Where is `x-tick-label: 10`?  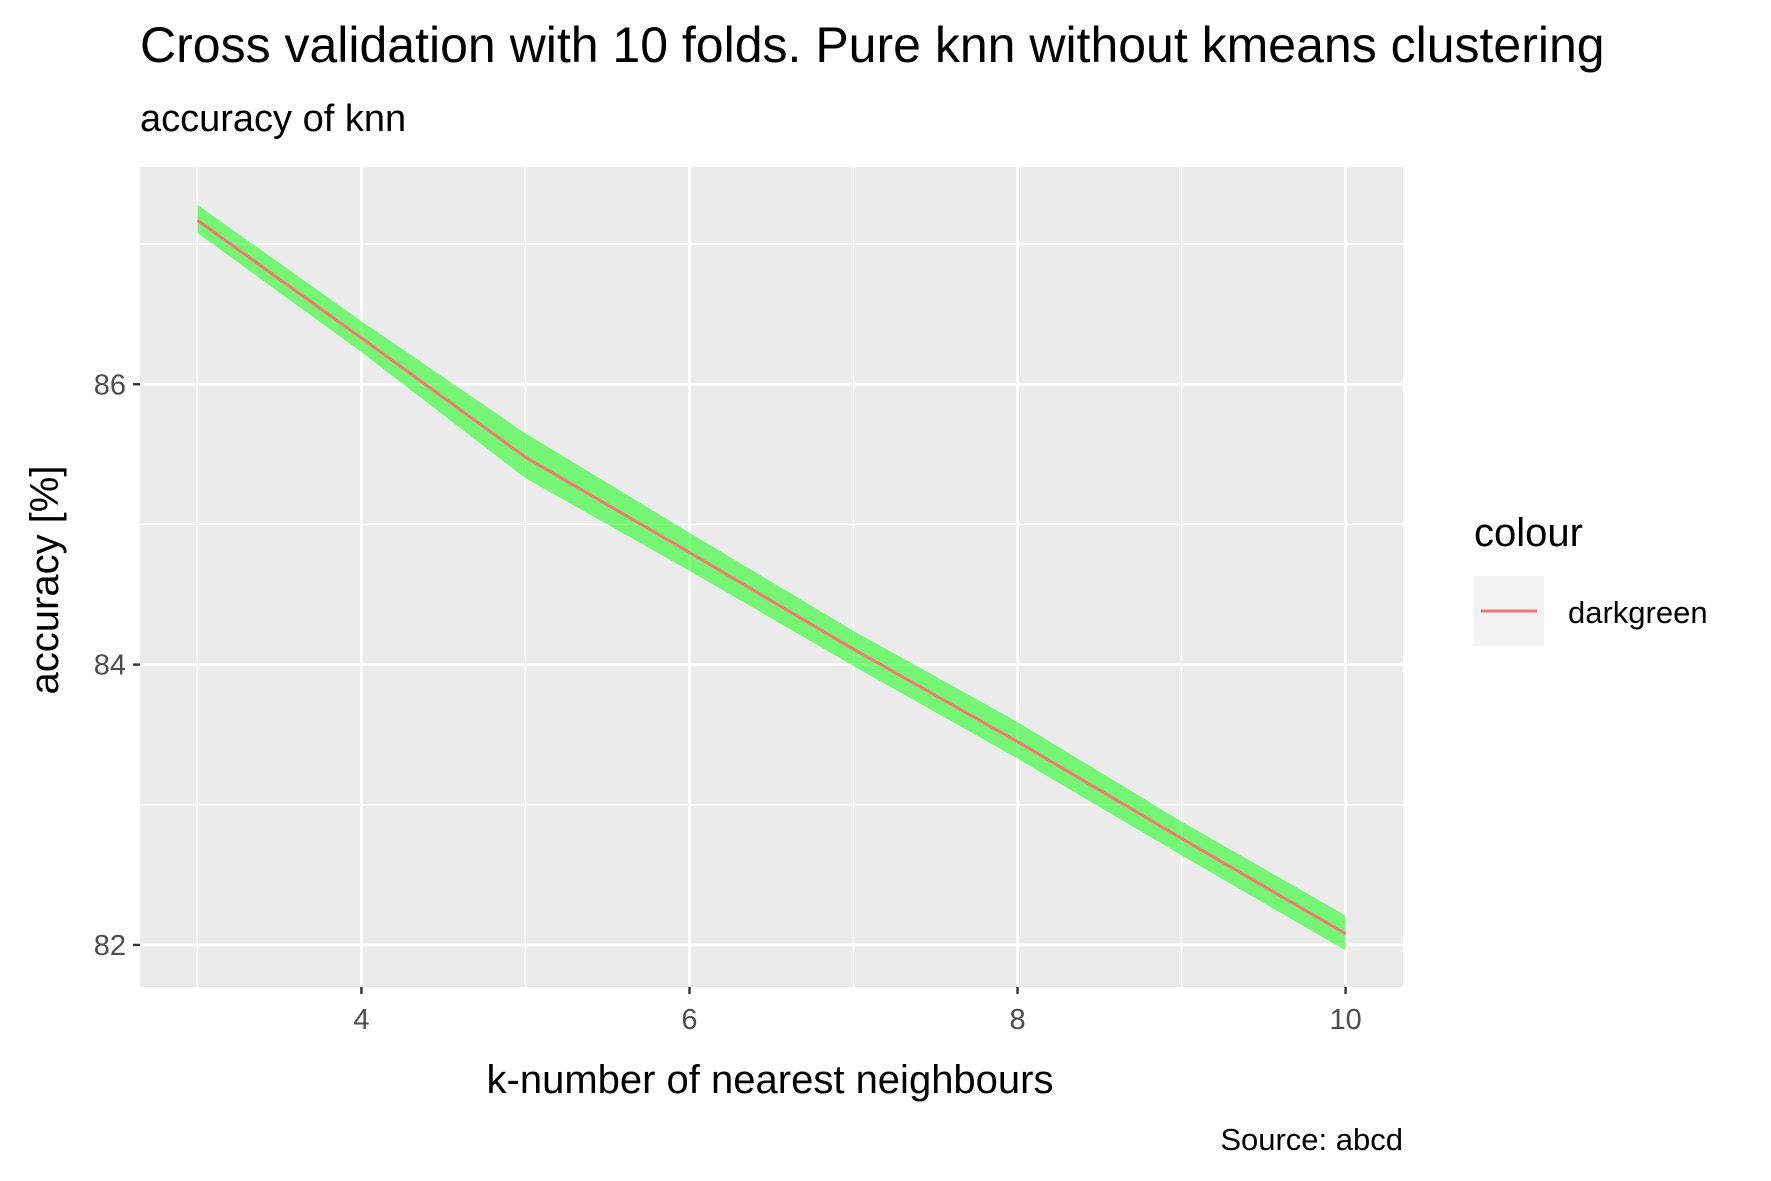 x-tick-label: 10 is located at coordinates (1345, 1020).